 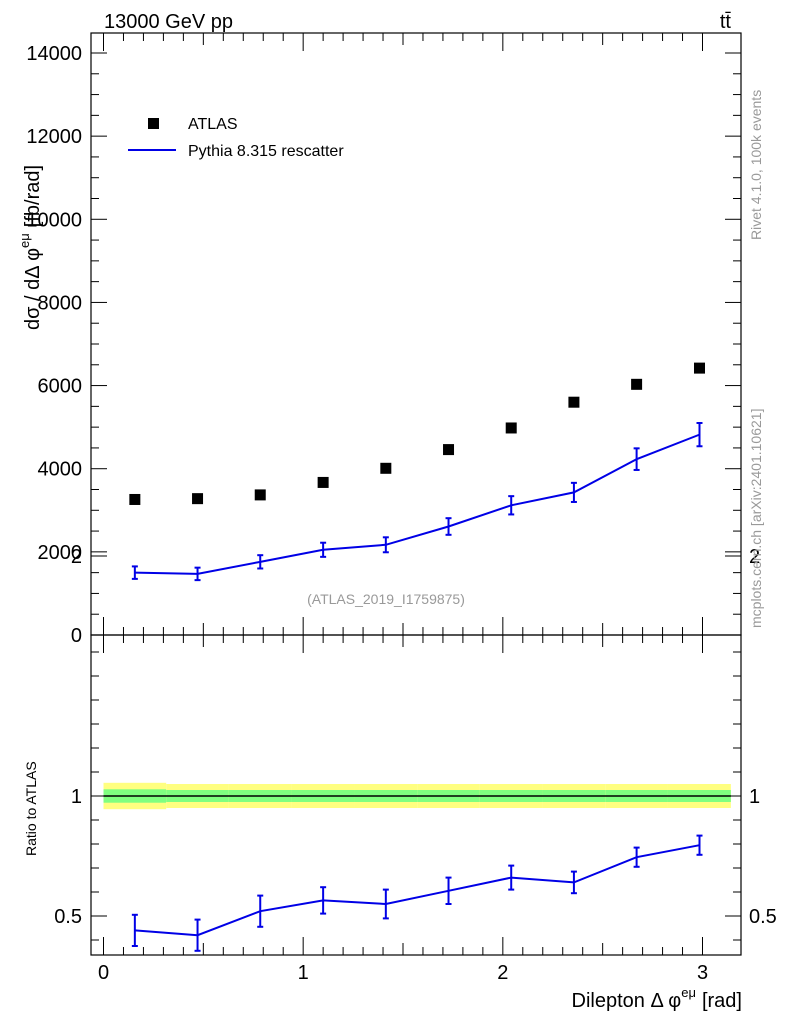 I want to click on rivet-label: Rivet 4.1.0, 100k events, so click(x=756, y=165).